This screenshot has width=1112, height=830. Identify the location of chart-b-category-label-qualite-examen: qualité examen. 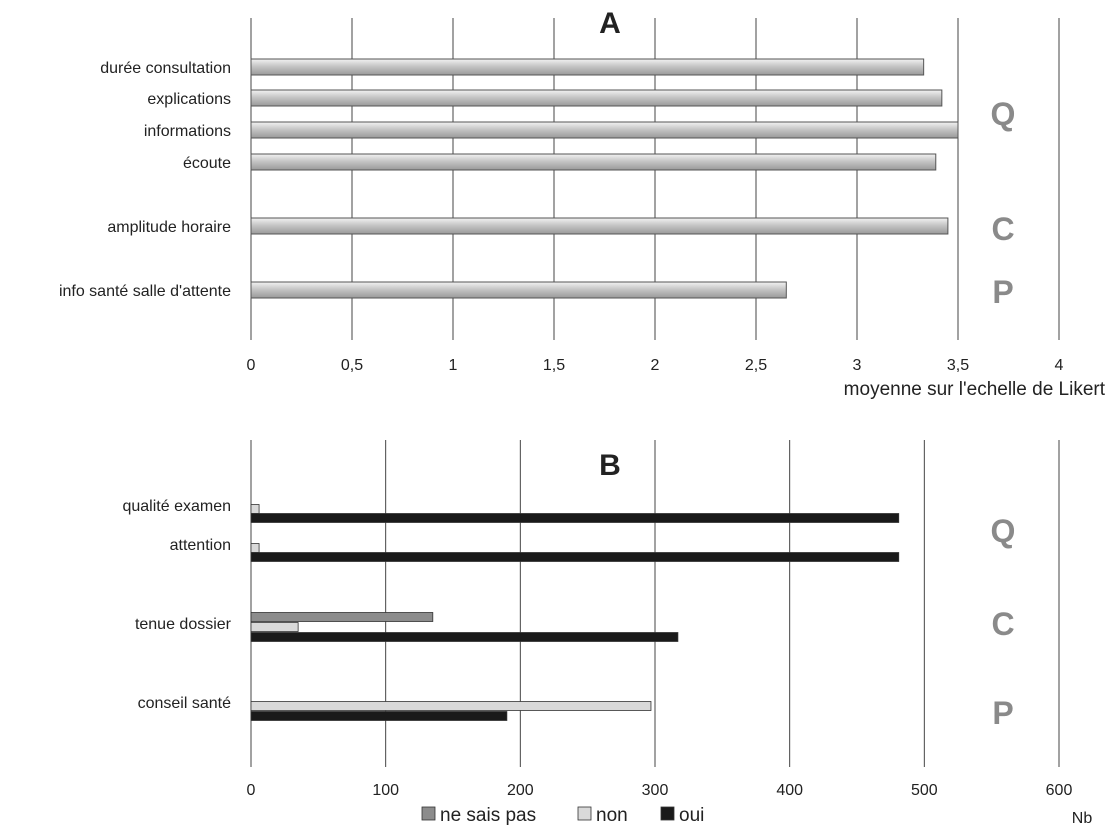
(176, 506).